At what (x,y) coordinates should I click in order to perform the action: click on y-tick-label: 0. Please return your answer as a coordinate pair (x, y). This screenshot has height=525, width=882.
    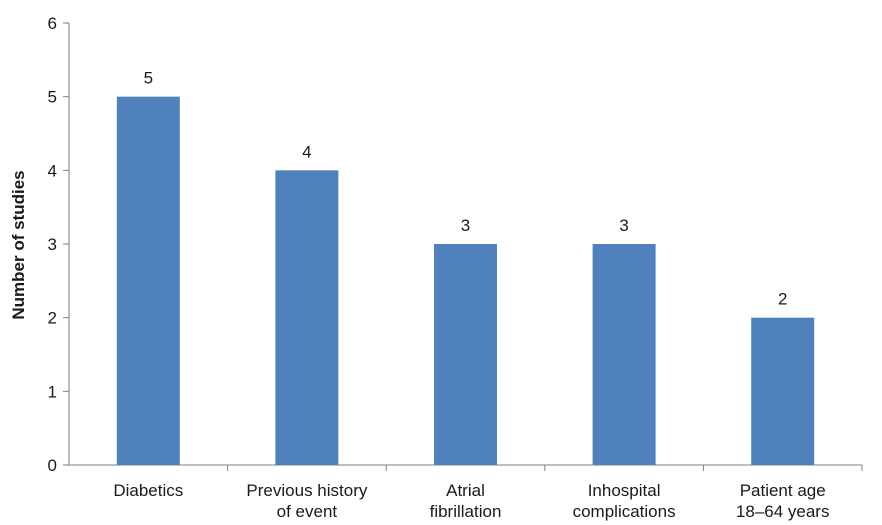
    Looking at the image, I should click on (52, 465).